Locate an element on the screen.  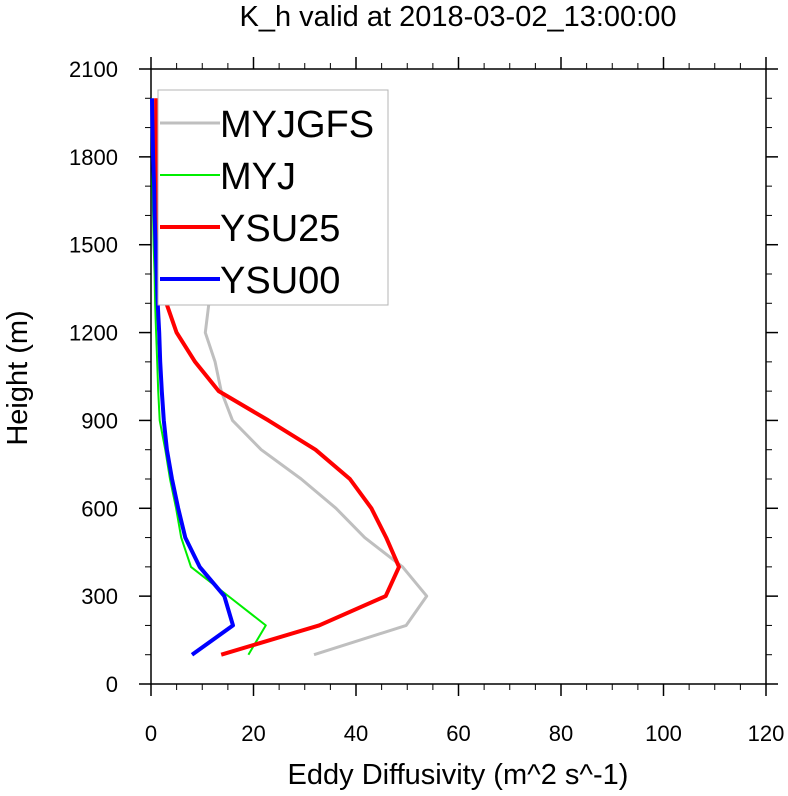
x-tick-label: 60 is located at coordinates (458, 733).